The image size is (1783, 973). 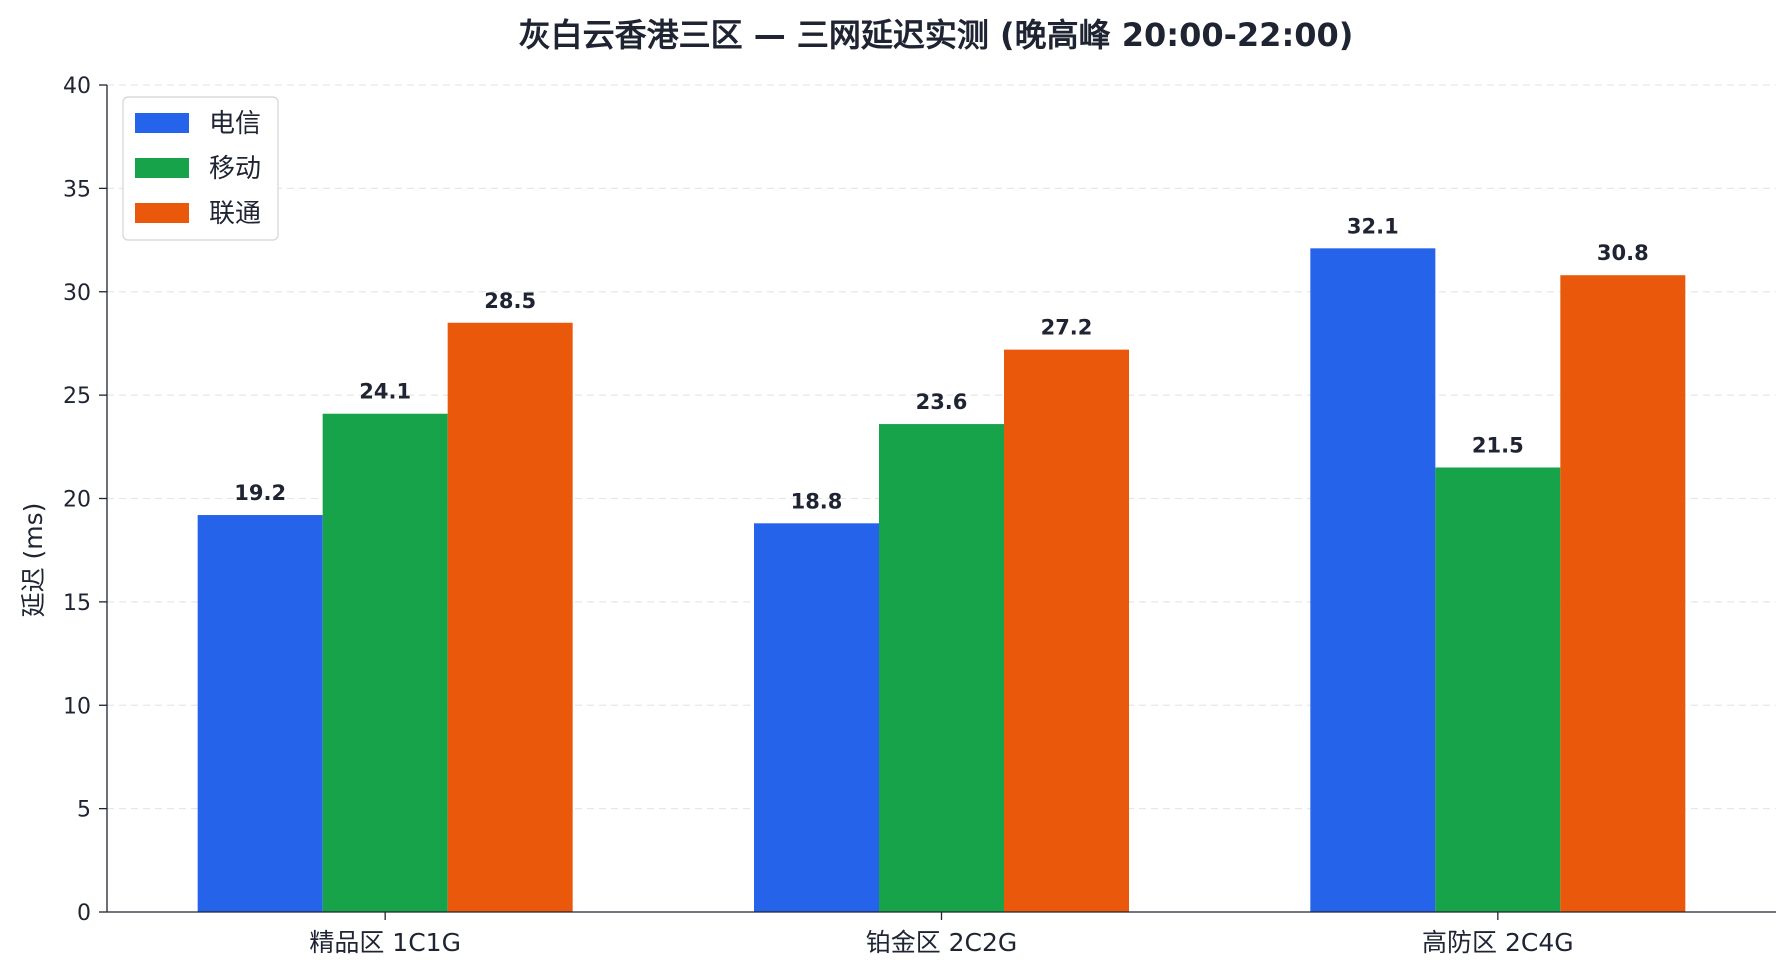 What do you see at coordinates (1373, 226) in the screenshot?
I see `bar-value-label: 32.1` at bounding box center [1373, 226].